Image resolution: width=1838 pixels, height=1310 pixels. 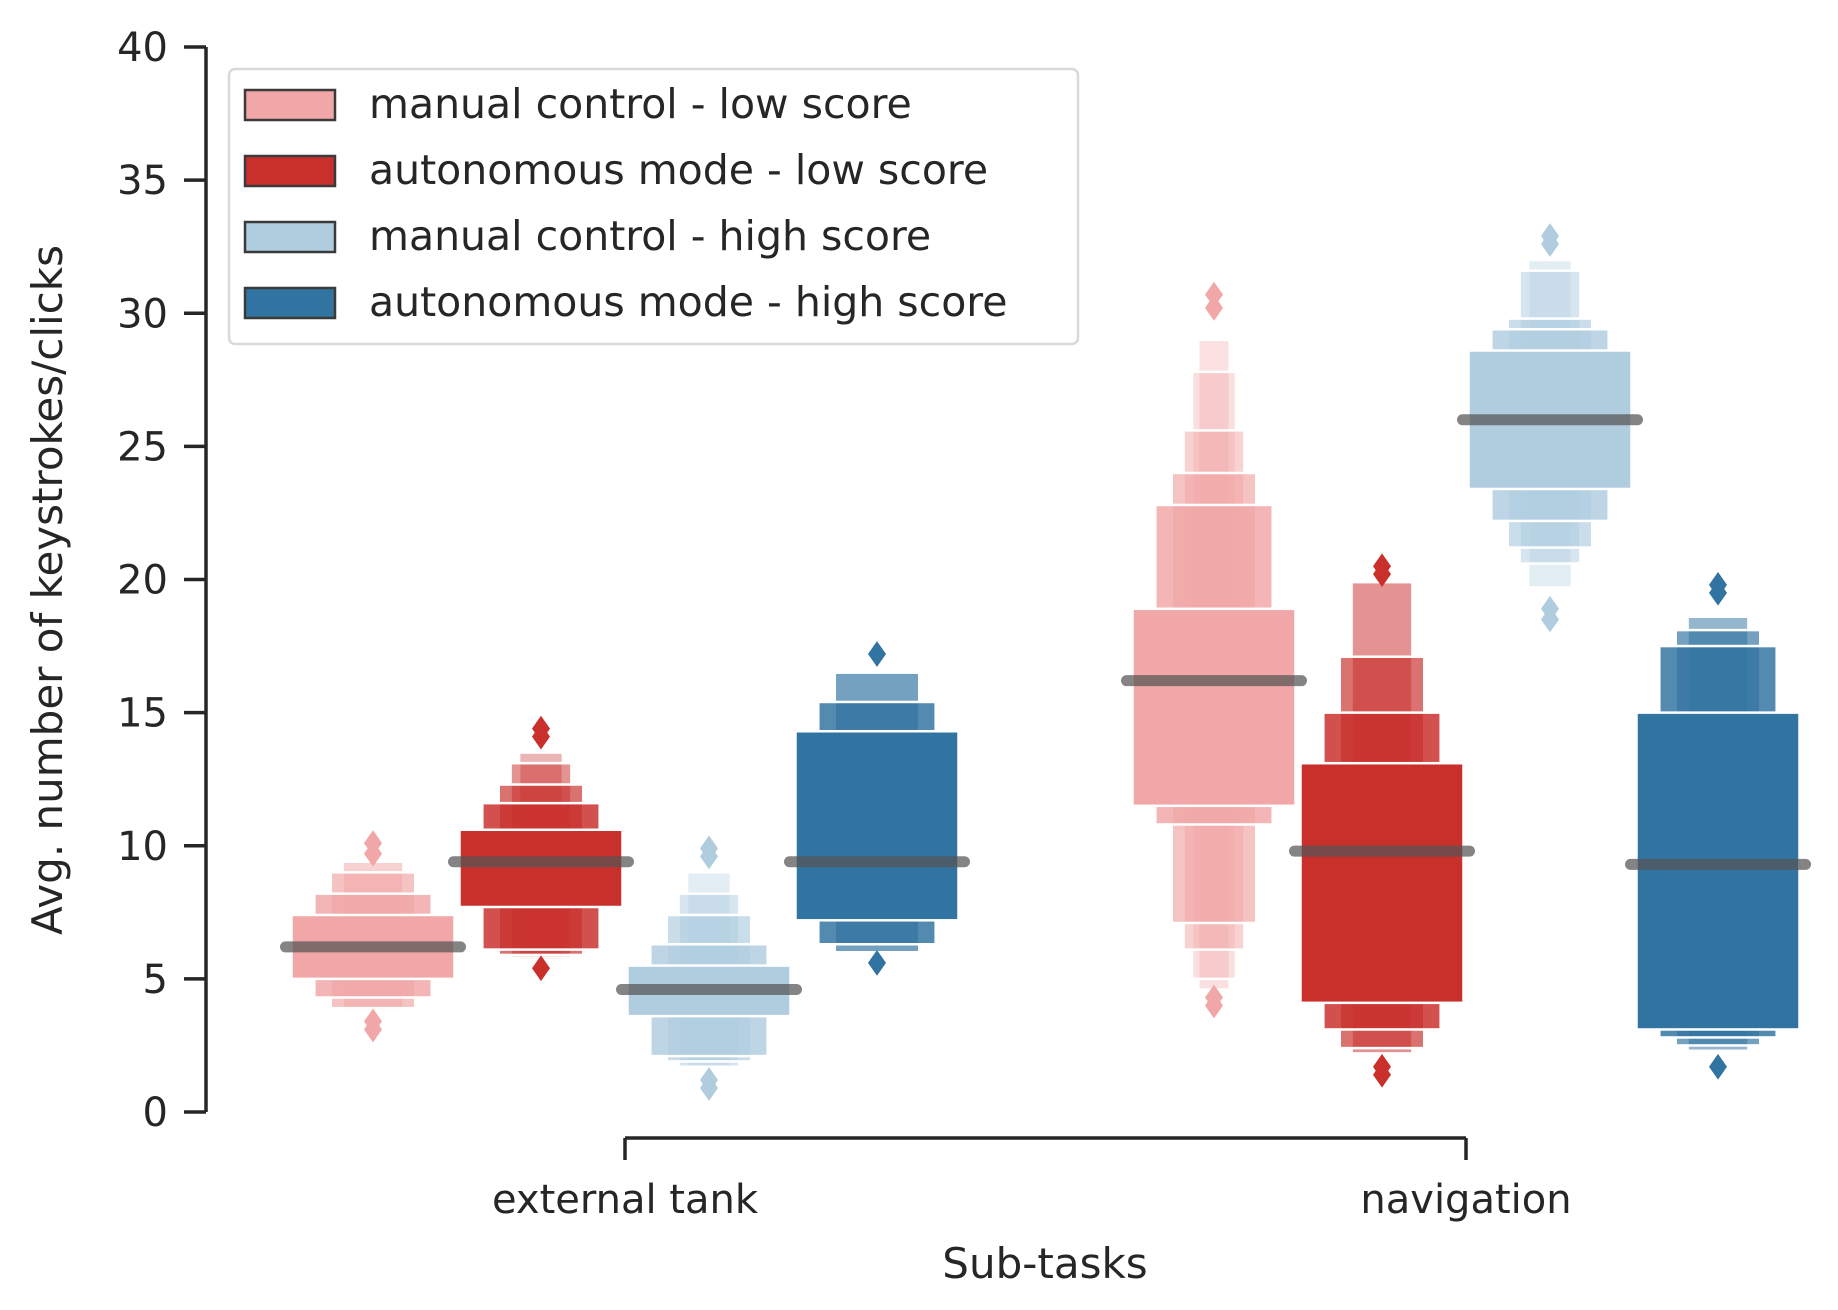 What do you see at coordinates (142, 314) in the screenshot?
I see `y-tick-label: 30` at bounding box center [142, 314].